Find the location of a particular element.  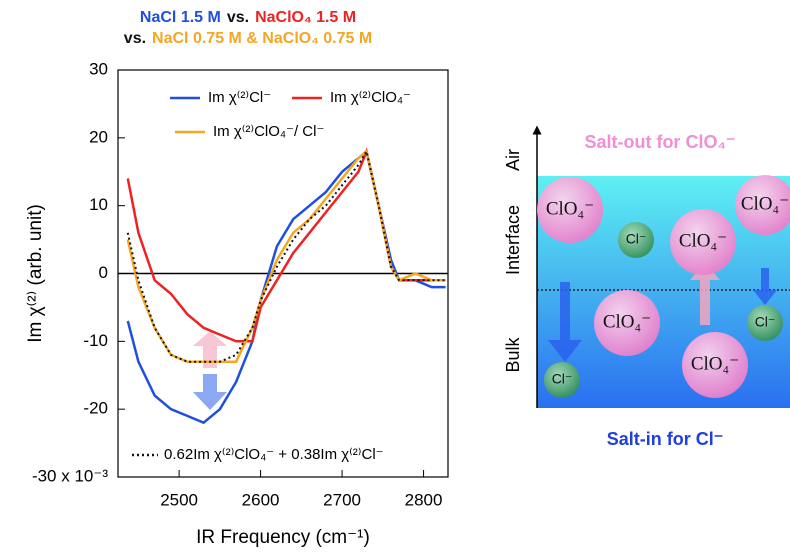

y-tick-label: 0 is located at coordinates (103, 272).